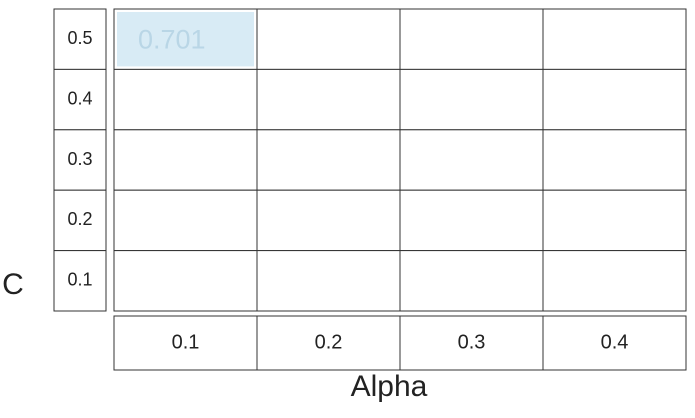 The width and height of the screenshot is (695, 418). I want to click on x-tick-label: 0.2, so click(329, 342).